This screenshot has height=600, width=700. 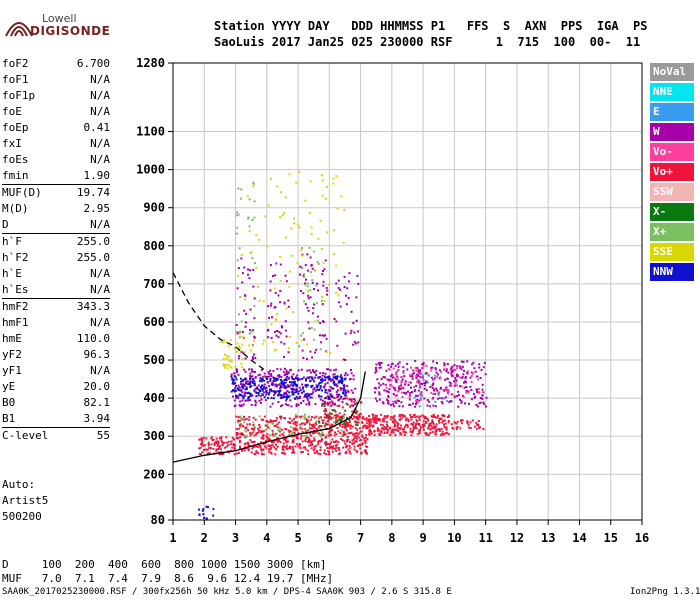 I want to click on legend-item: NoVal, so click(x=672, y=72).